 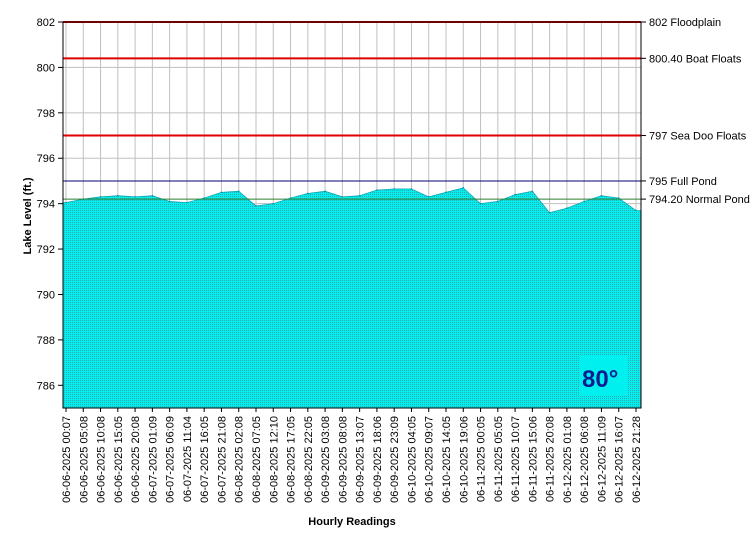 What do you see at coordinates (46, 114) in the screenshot?
I see `y-tick-label: 798` at bounding box center [46, 114].